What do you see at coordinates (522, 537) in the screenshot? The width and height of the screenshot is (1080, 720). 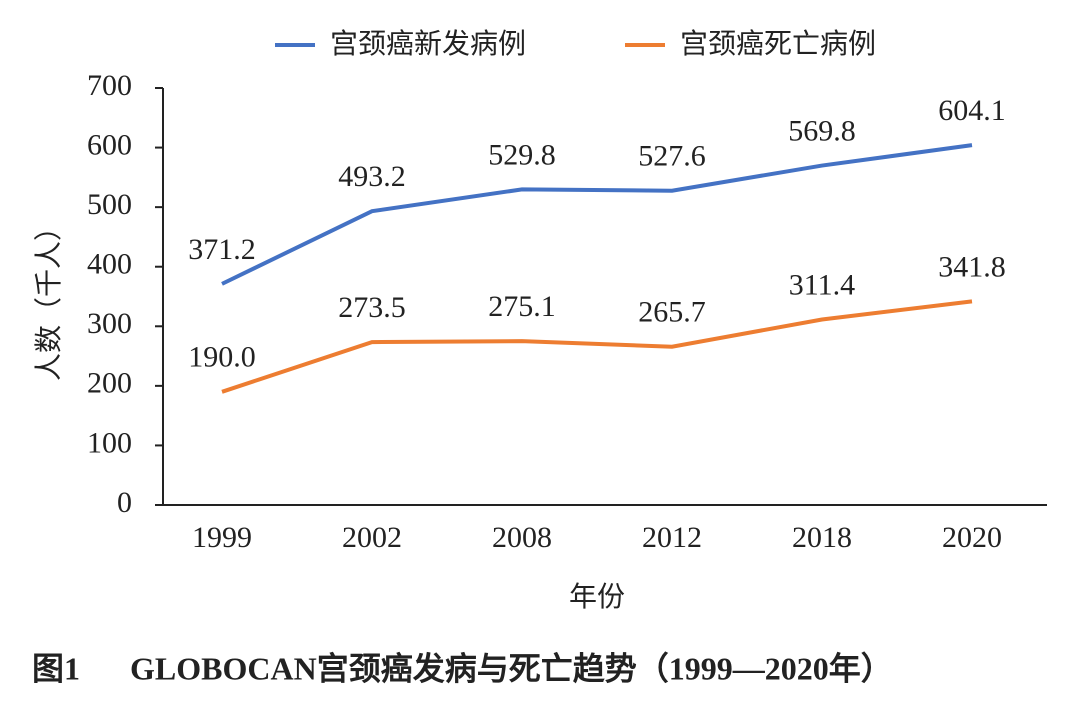 I see `x-tick-label: 2008` at bounding box center [522, 537].